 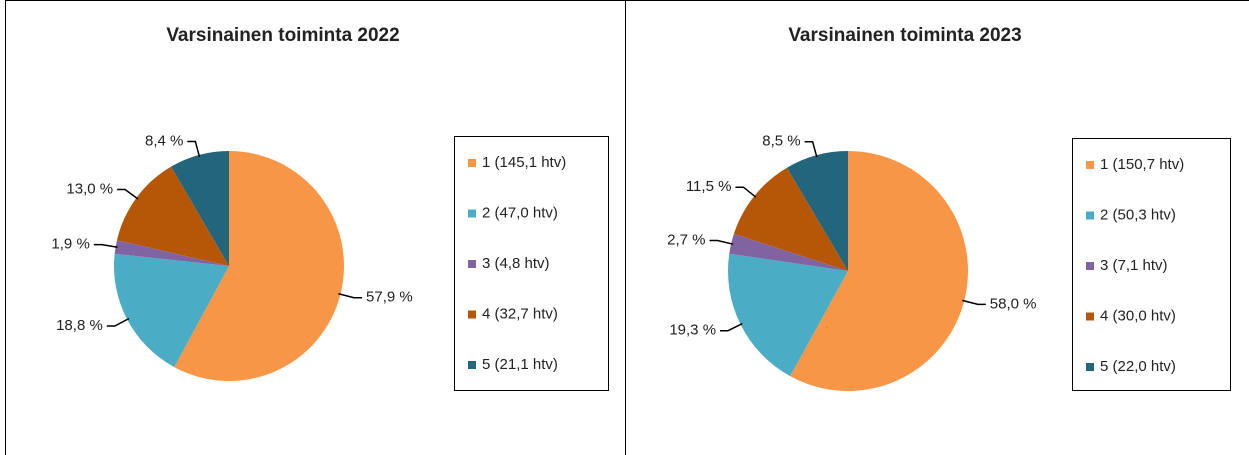 What do you see at coordinates (524, 162) in the screenshot?
I see `legend-label: 1 (145,1 htv)` at bounding box center [524, 162].